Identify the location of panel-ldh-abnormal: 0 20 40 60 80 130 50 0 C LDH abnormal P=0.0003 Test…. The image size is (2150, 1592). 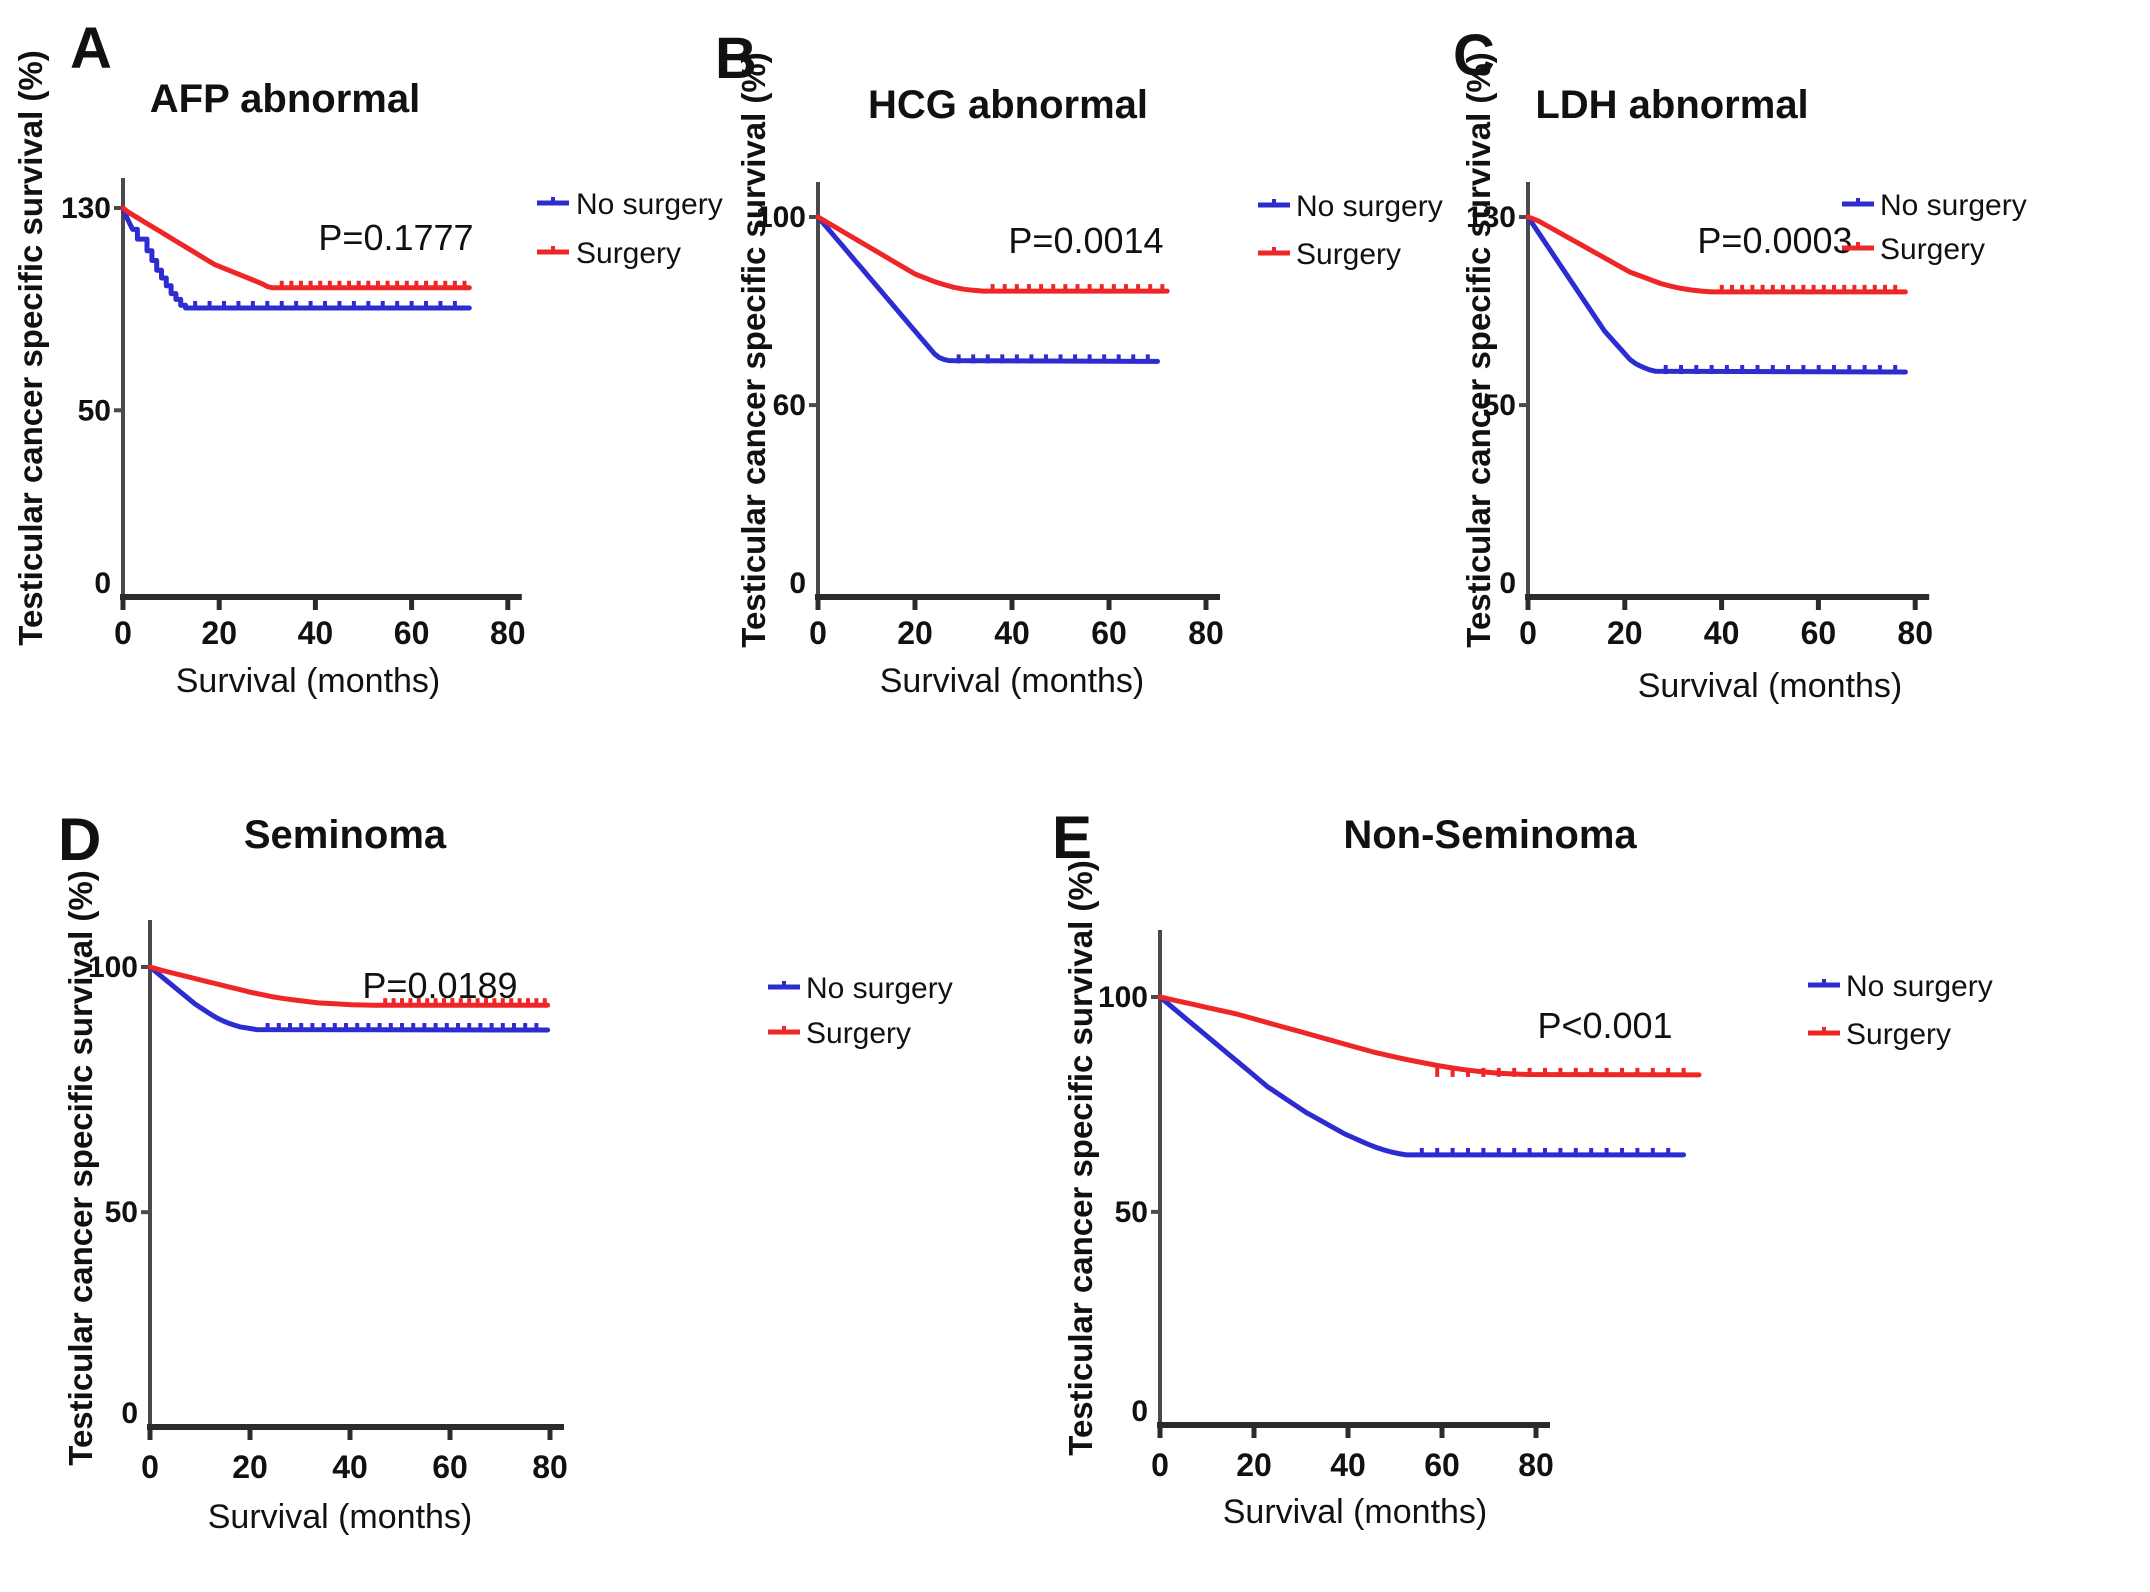
(1740, 364).